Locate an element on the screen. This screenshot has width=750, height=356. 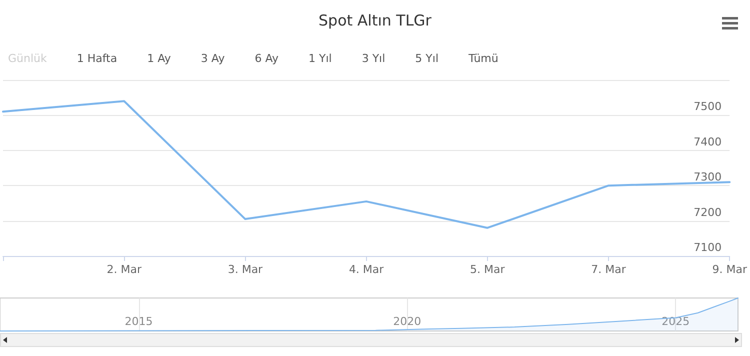
y-tick-label: 7100 is located at coordinates (708, 247).